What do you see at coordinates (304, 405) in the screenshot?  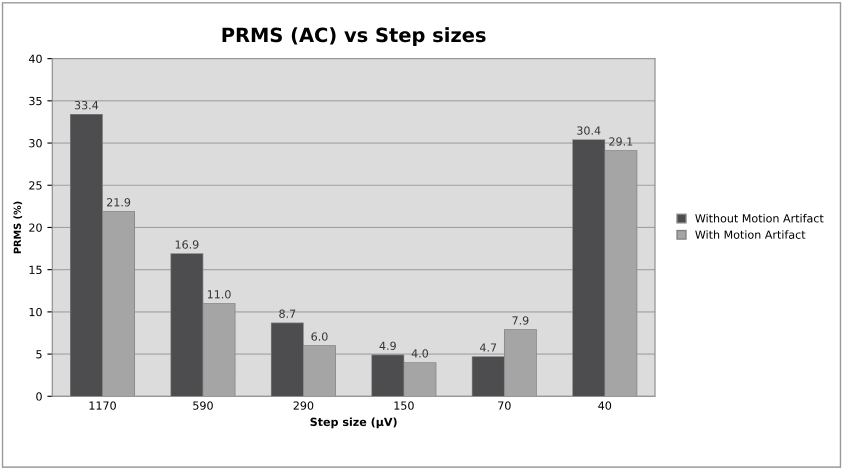 I see `x-tick-label: 290` at bounding box center [304, 405].